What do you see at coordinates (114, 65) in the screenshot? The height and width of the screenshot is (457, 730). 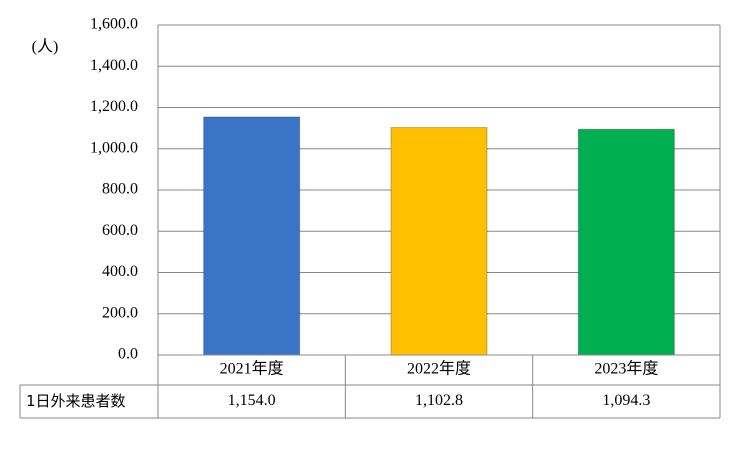 I see `y-tick-label: 1,400.0` at bounding box center [114, 65].